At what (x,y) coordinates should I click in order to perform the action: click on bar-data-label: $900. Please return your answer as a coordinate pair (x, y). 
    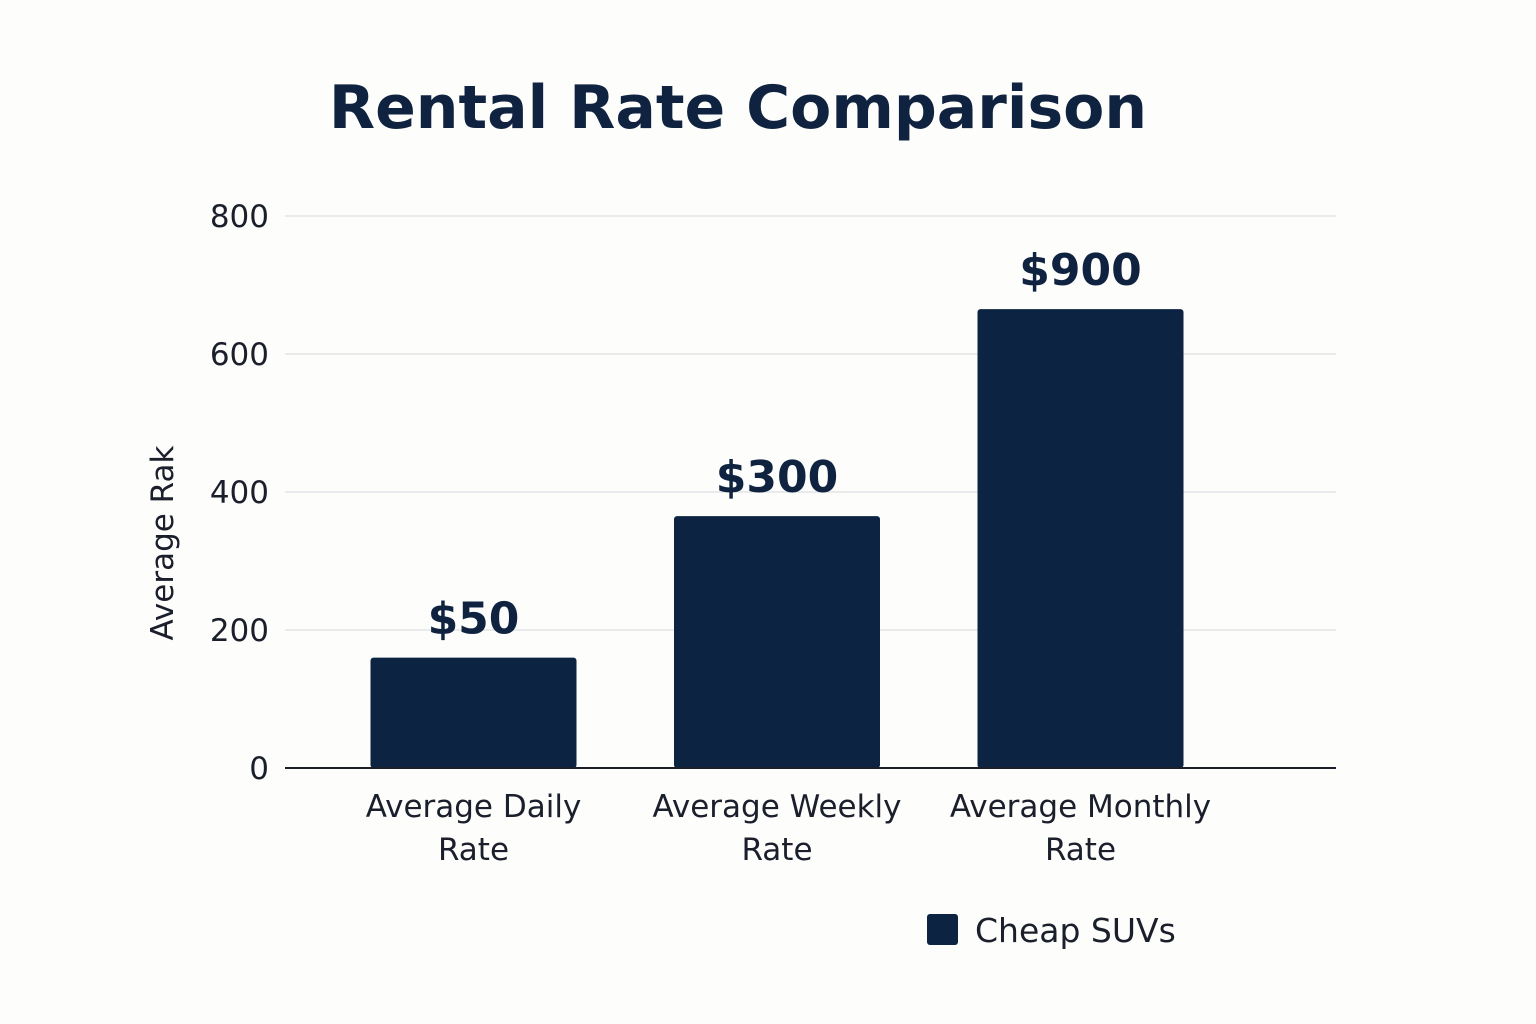
    Looking at the image, I should click on (1080, 270).